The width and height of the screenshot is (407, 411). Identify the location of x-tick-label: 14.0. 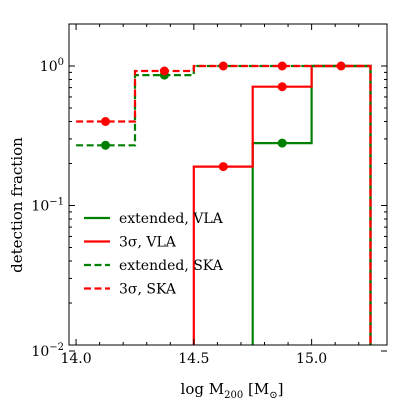
(75, 359).